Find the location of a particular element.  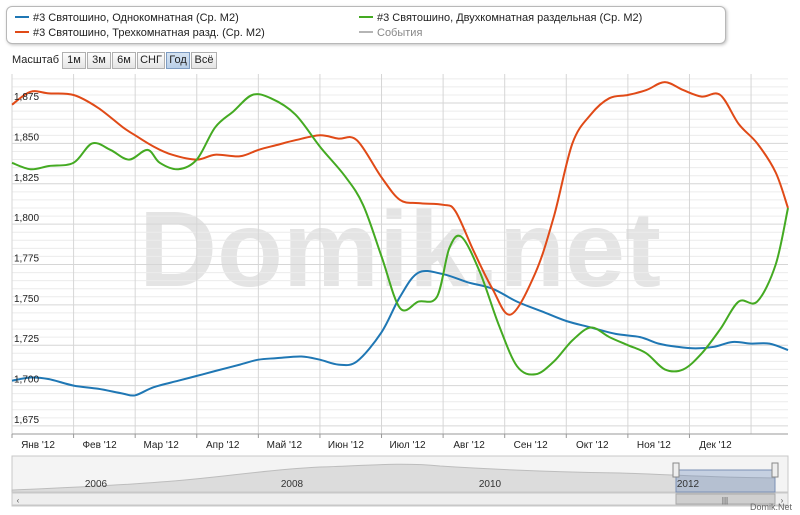

y-tick-label: 1,850 is located at coordinates (26, 137).